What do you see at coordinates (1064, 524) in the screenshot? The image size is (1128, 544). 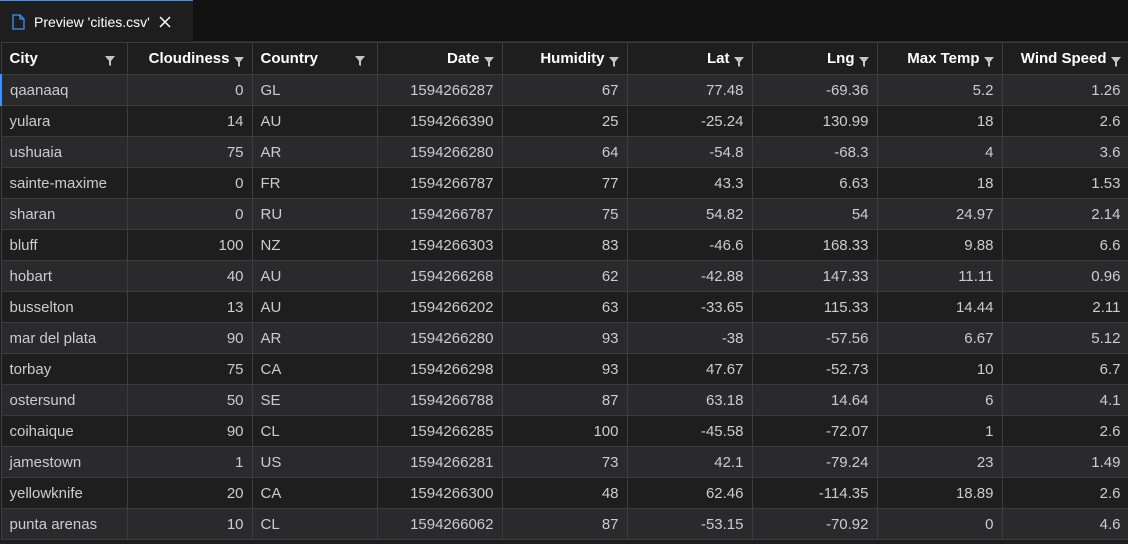 I see `table-cell: 4.6` at bounding box center [1064, 524].